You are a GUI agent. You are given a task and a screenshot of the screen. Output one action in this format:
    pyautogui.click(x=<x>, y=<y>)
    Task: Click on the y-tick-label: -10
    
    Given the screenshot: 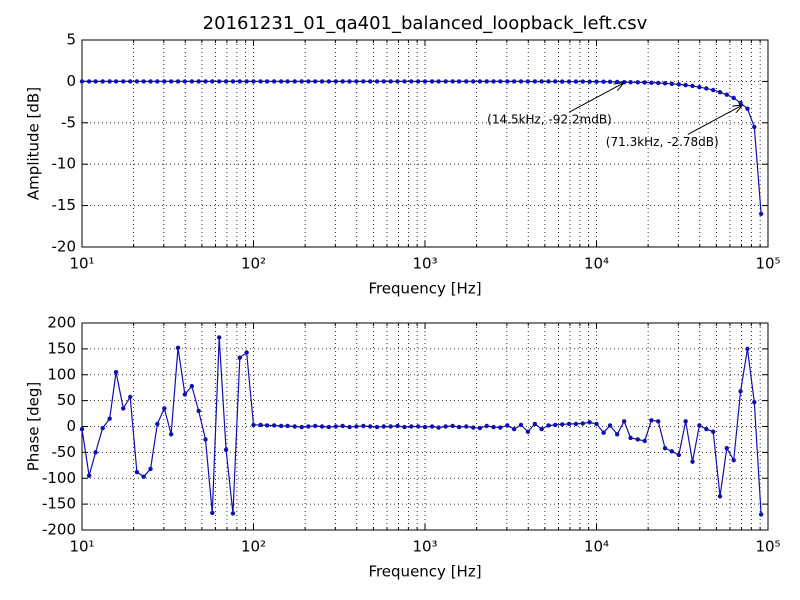 What is the action you would take?
    pyautogui.click(x=64, y=164)
    